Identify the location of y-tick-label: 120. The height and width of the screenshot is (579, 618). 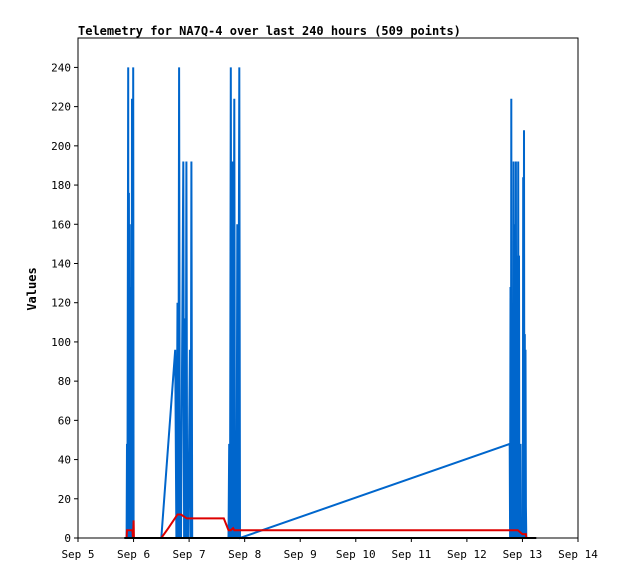
(61, 303).